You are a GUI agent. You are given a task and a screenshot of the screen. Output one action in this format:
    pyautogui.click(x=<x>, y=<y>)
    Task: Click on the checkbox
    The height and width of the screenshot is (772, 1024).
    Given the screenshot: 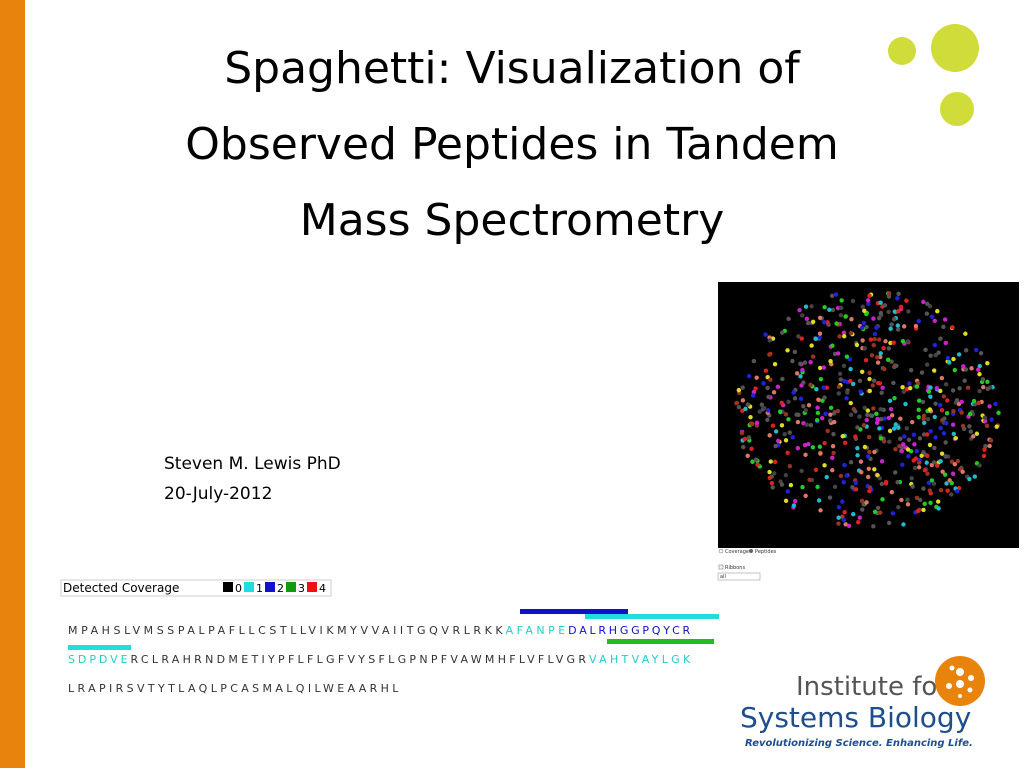 What is the action you would take?
    pyautogui.click(x=721, y=567)
    